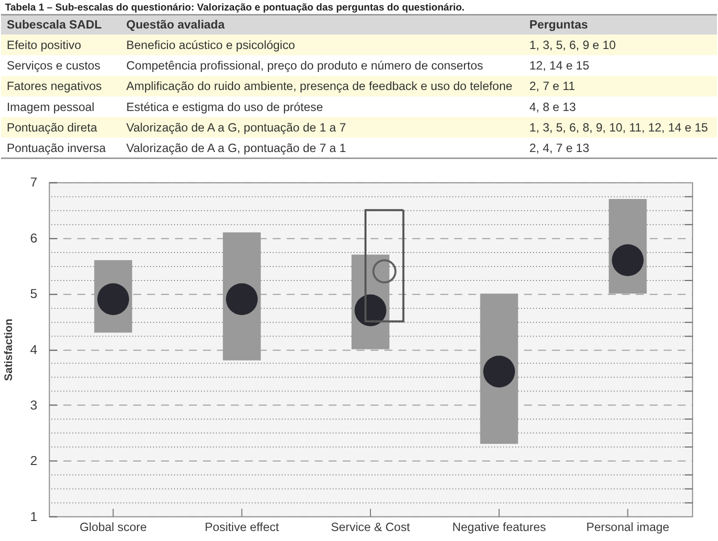  Describe the element at coordinates (34, 404) in the screenshot. I see `y-tick-label: 3` at that location.